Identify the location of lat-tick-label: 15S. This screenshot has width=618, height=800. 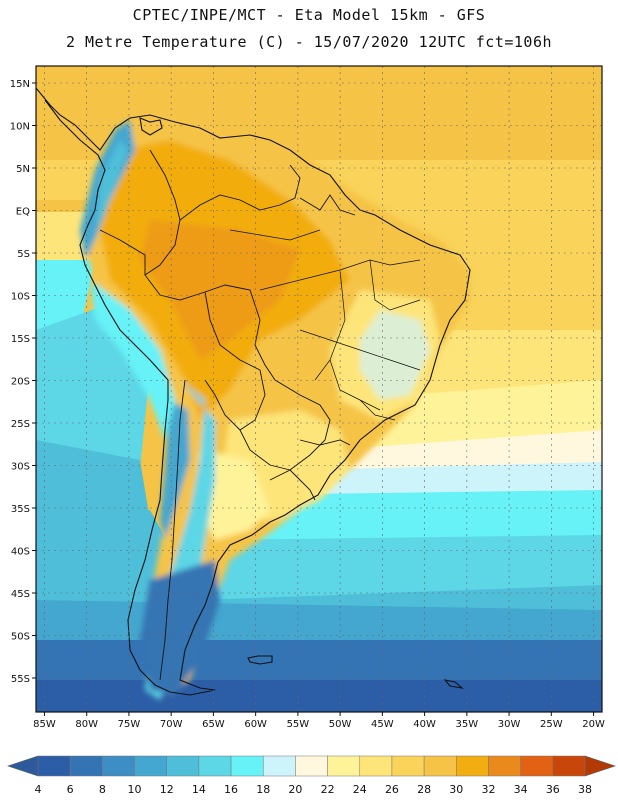
(20, 339).